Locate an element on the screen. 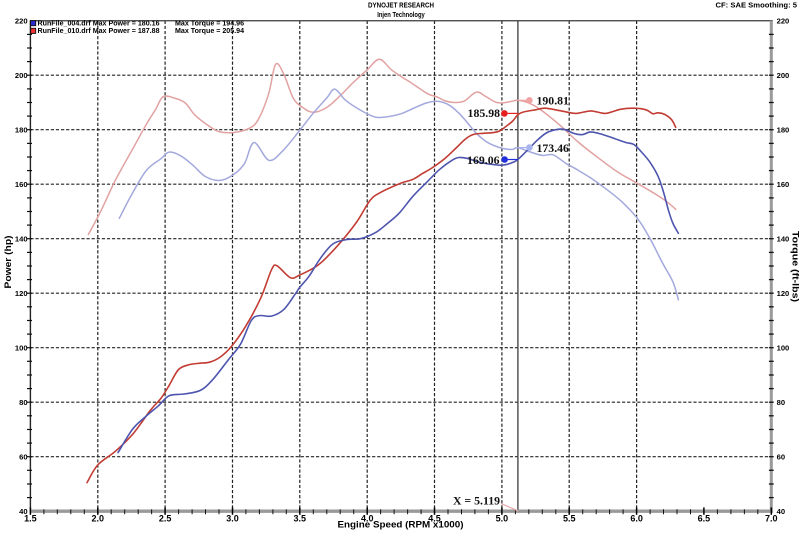 The height and width of the screenshot is (535, 800). svg-text: 185.98 is located at coordinates (484, 113).